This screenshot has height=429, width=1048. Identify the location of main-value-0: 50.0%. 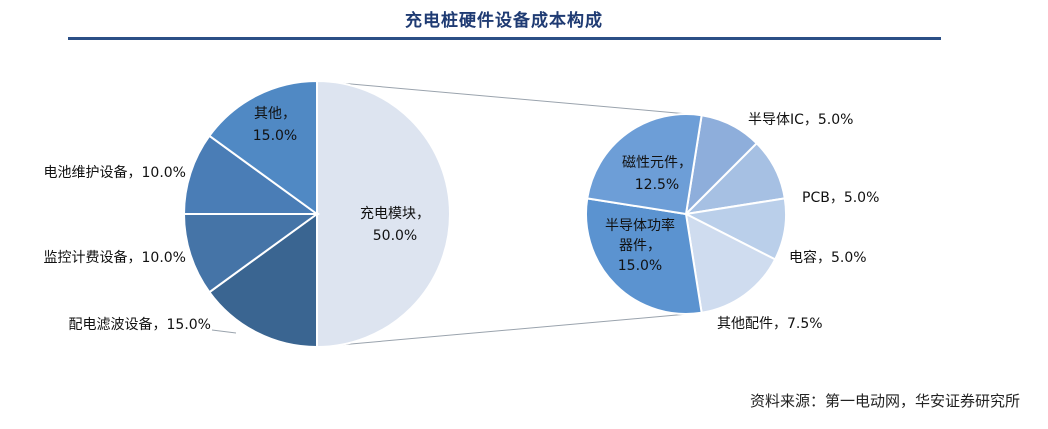
(395, 236).